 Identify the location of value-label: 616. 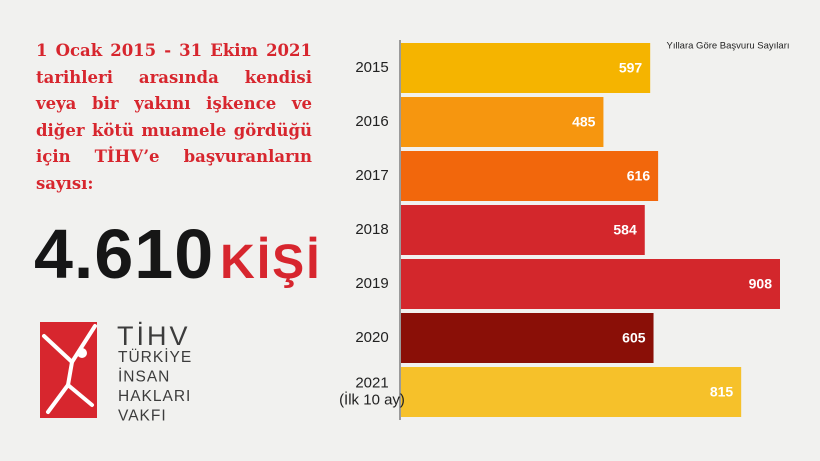
(639, 176).